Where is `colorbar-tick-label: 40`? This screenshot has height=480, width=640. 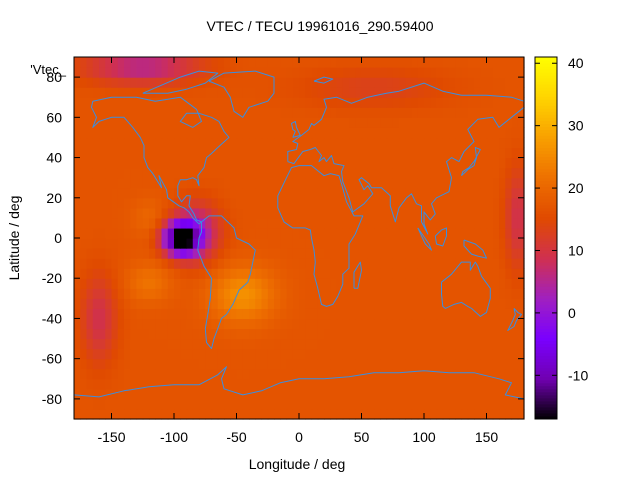
colorbar-tick-label: 40 is located at coordinates (576, 63).